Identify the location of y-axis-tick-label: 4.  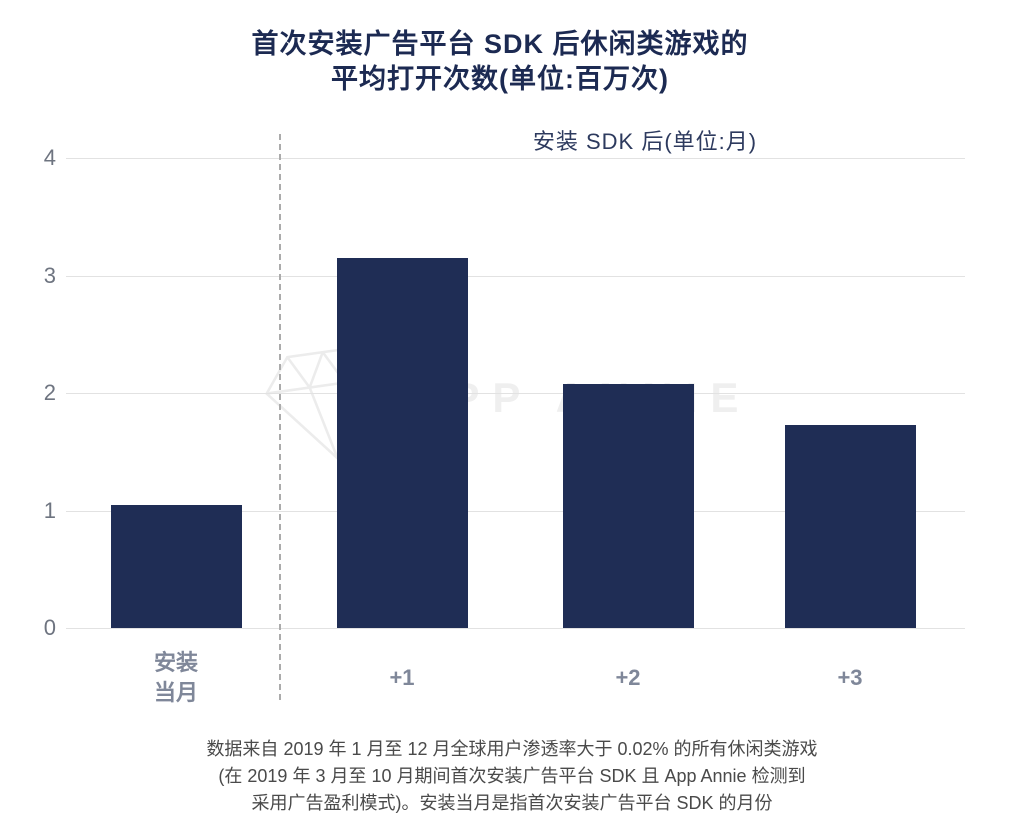
(49, 157).